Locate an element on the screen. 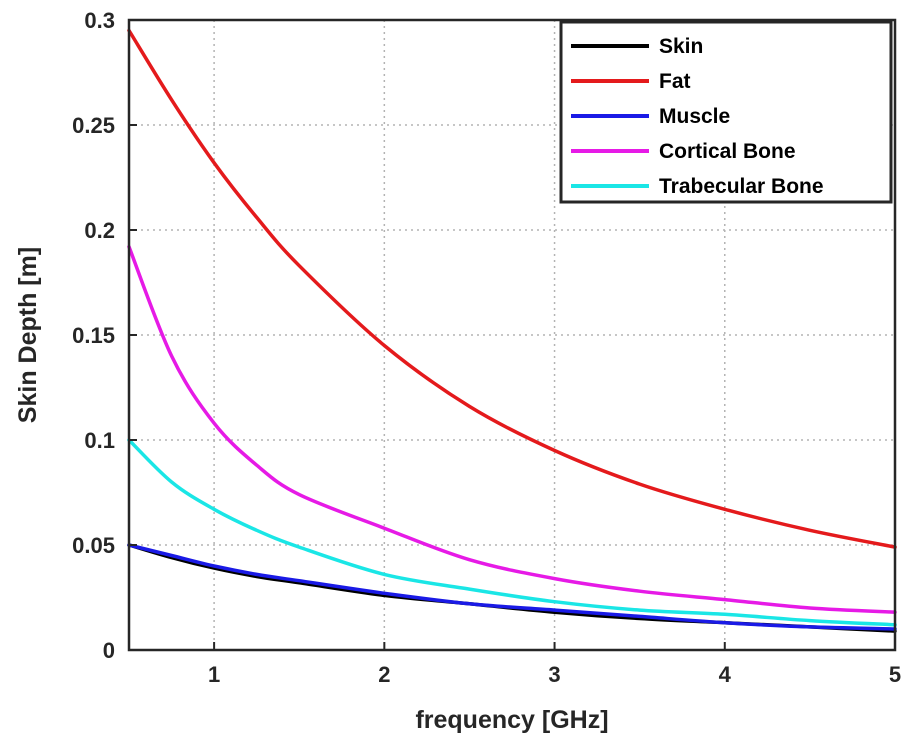  y-tick-label: 0.1 is located at coordinates (99, 440).